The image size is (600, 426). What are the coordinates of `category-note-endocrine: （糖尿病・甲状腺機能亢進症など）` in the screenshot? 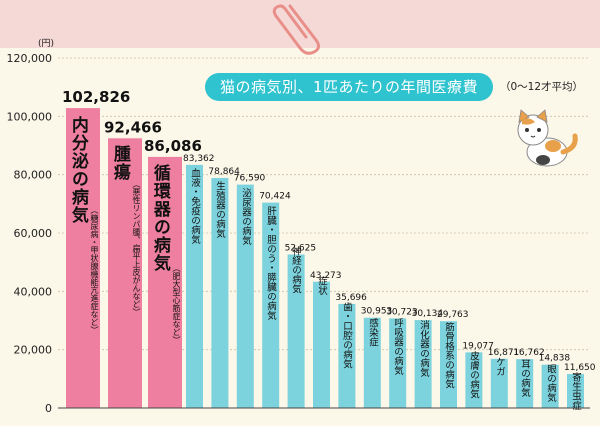 It's located at (94, 270).